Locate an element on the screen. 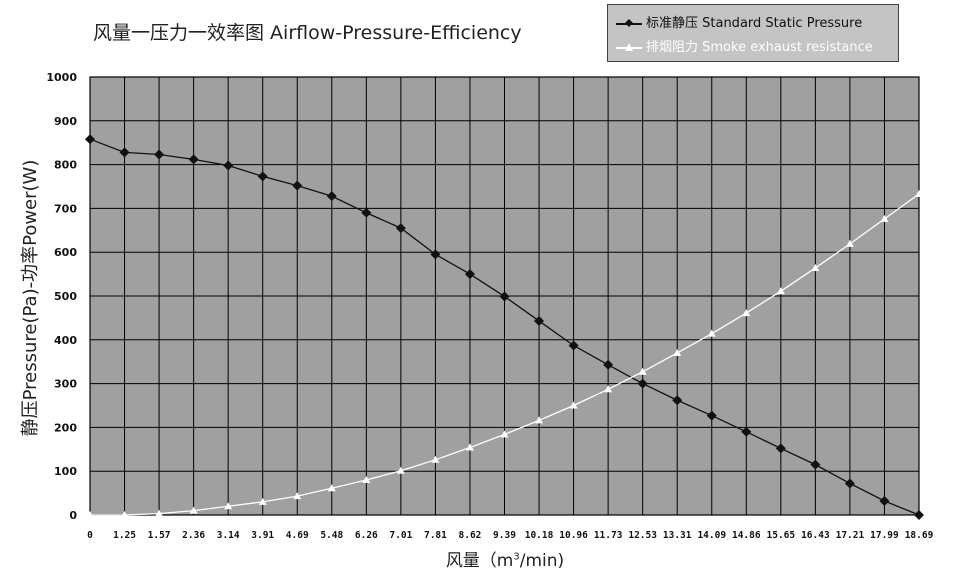 The height and width of the screenshot is (571, 955). y-tick-label: 300 is located at coordinates (65, 384).